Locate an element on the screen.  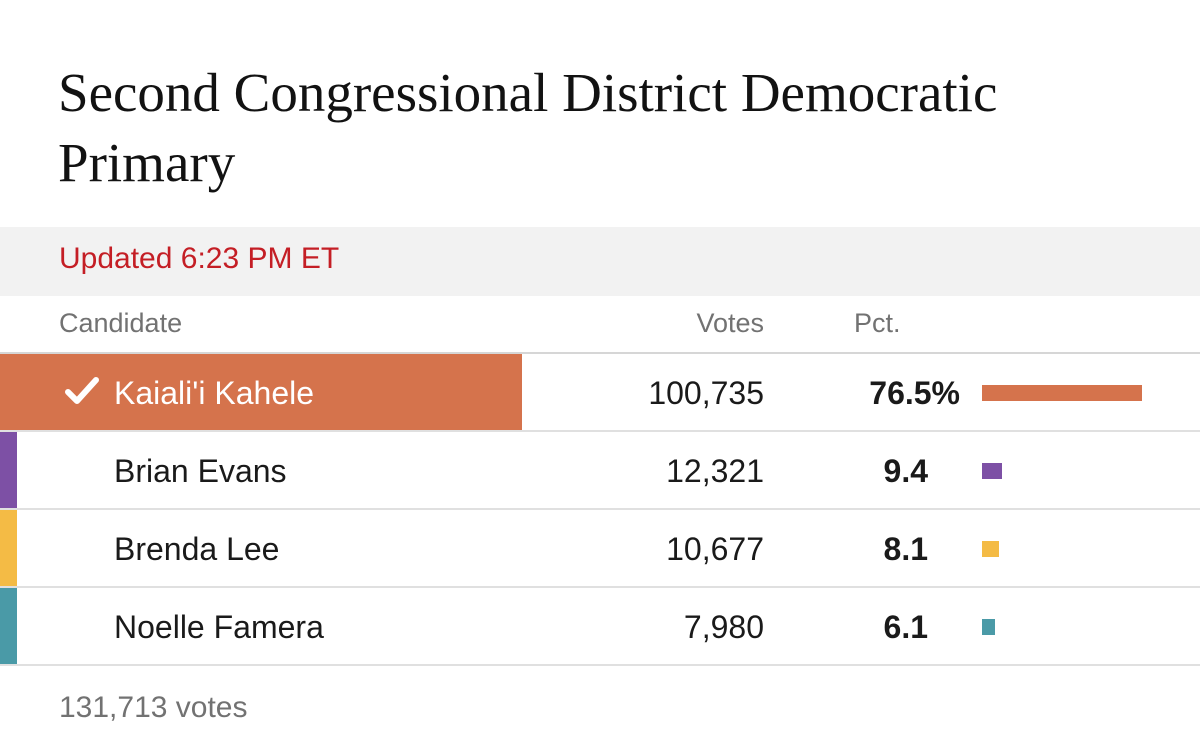
column-header-votes: Votes is located at coordinates (730, 323).